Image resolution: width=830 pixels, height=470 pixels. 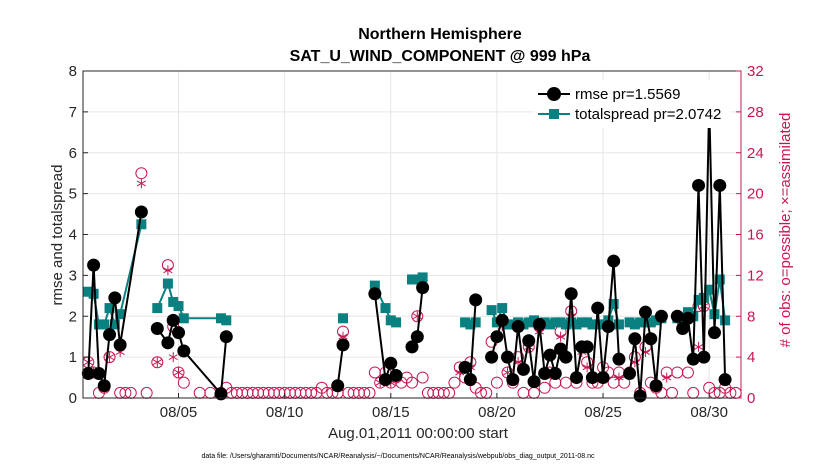 I want to click on y-tick-label: 1, so click(x=73, y=357).